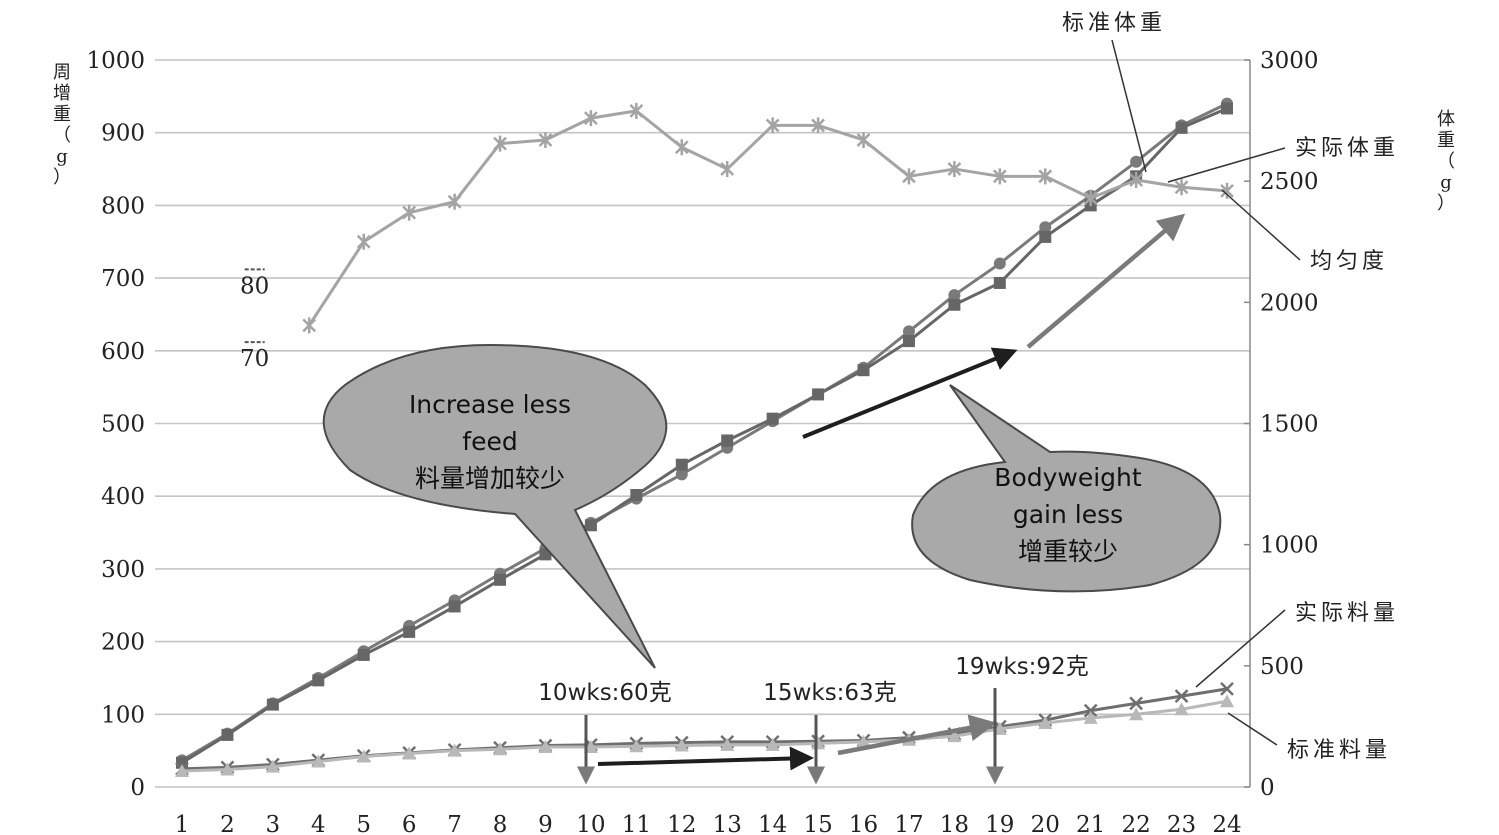  What do you see at coordinates (182, 823) in the screenshot?
I see `x-tick-label: 1` at bounding box center [182, 823].